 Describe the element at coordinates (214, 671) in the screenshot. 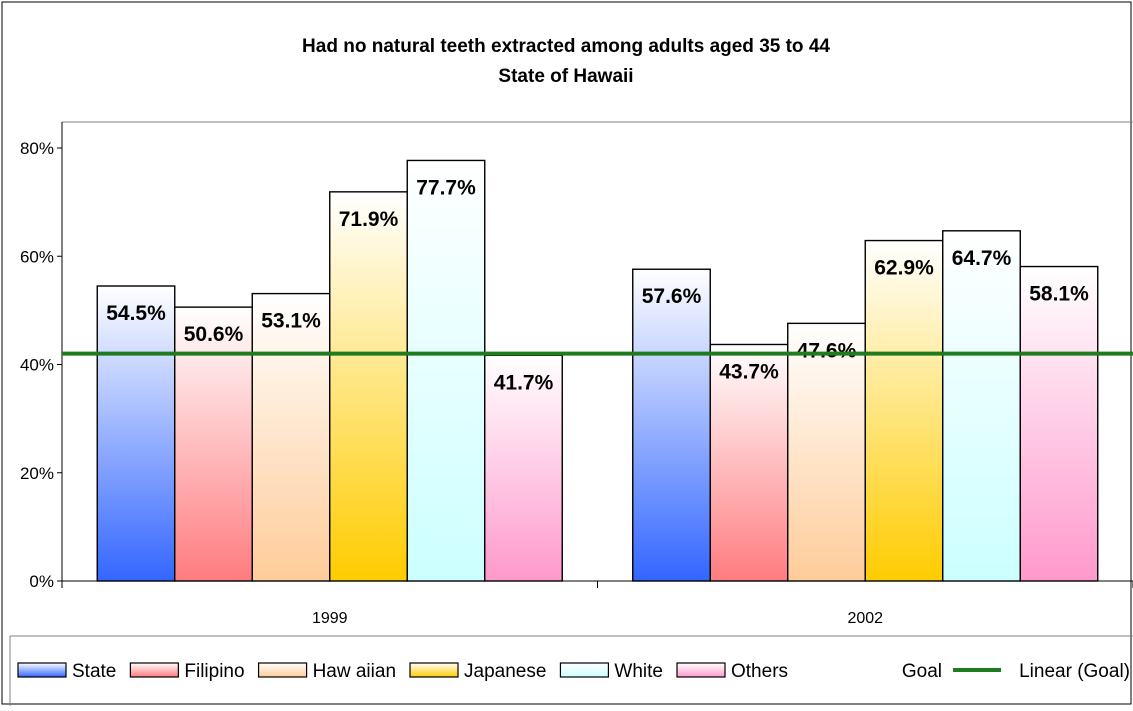

I see `legend-label: Filipino` at that location.